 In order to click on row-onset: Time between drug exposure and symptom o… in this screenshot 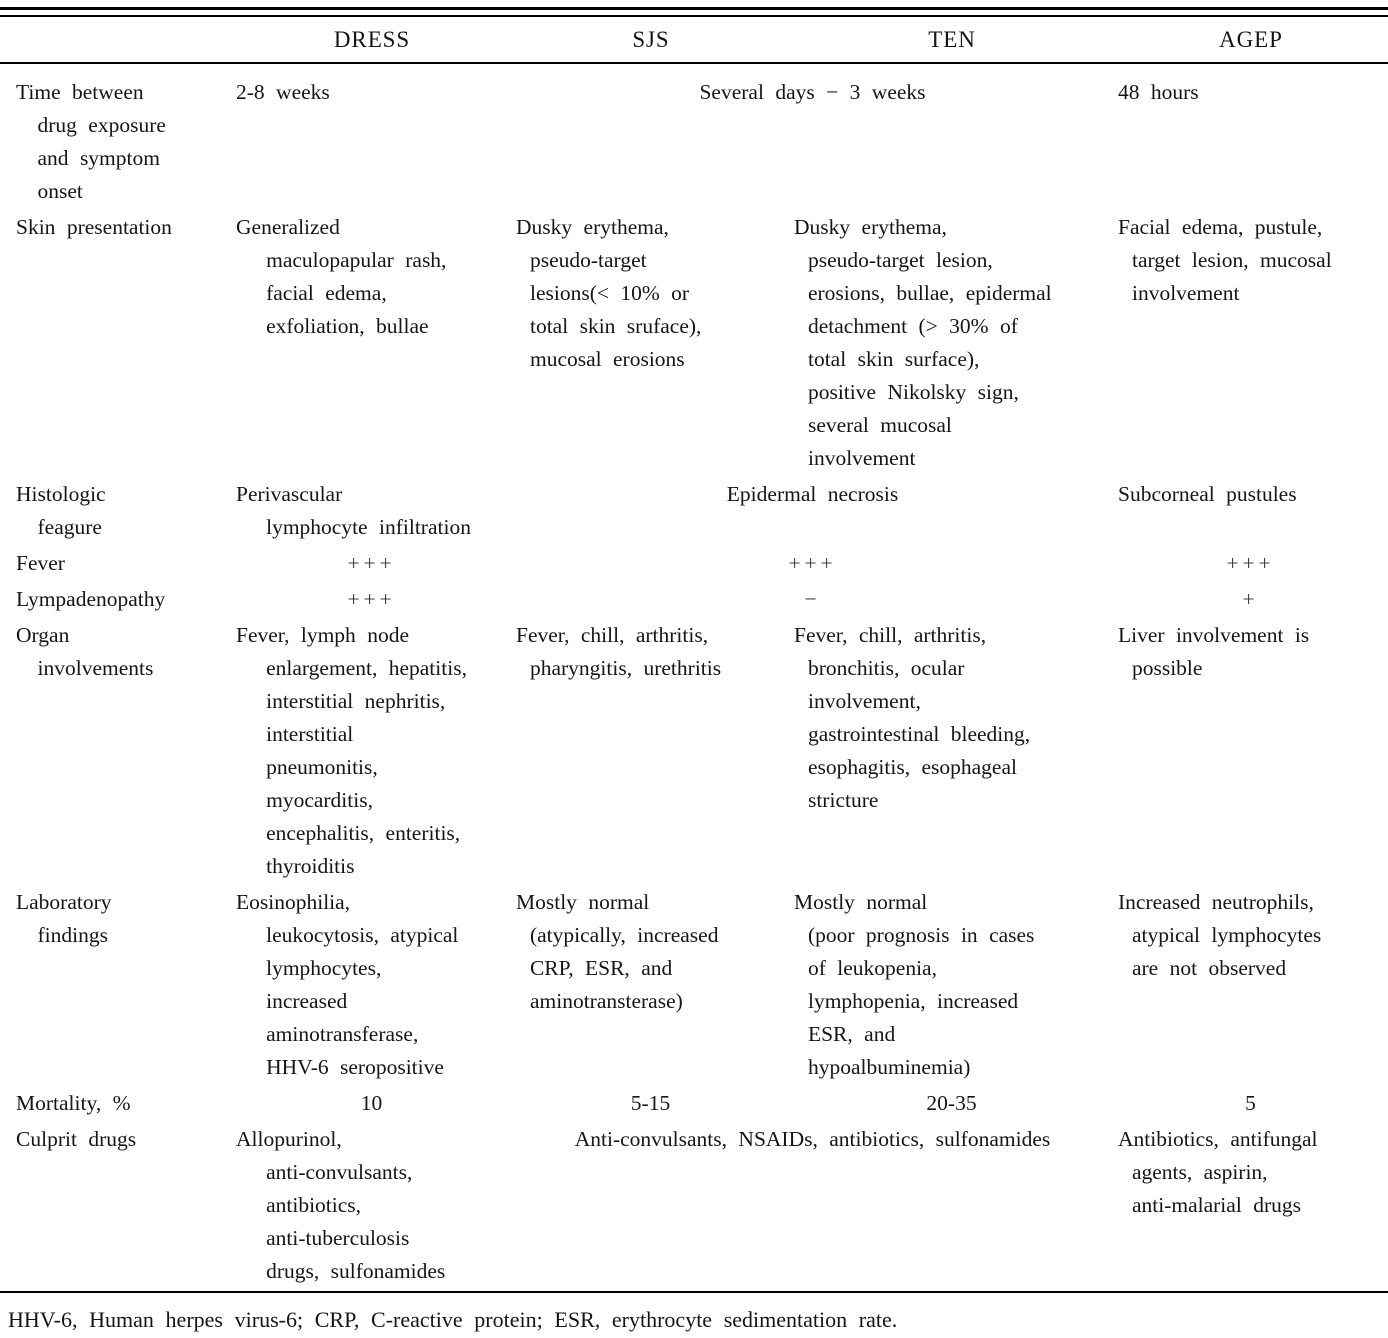, I will do `click(694, 137)`.